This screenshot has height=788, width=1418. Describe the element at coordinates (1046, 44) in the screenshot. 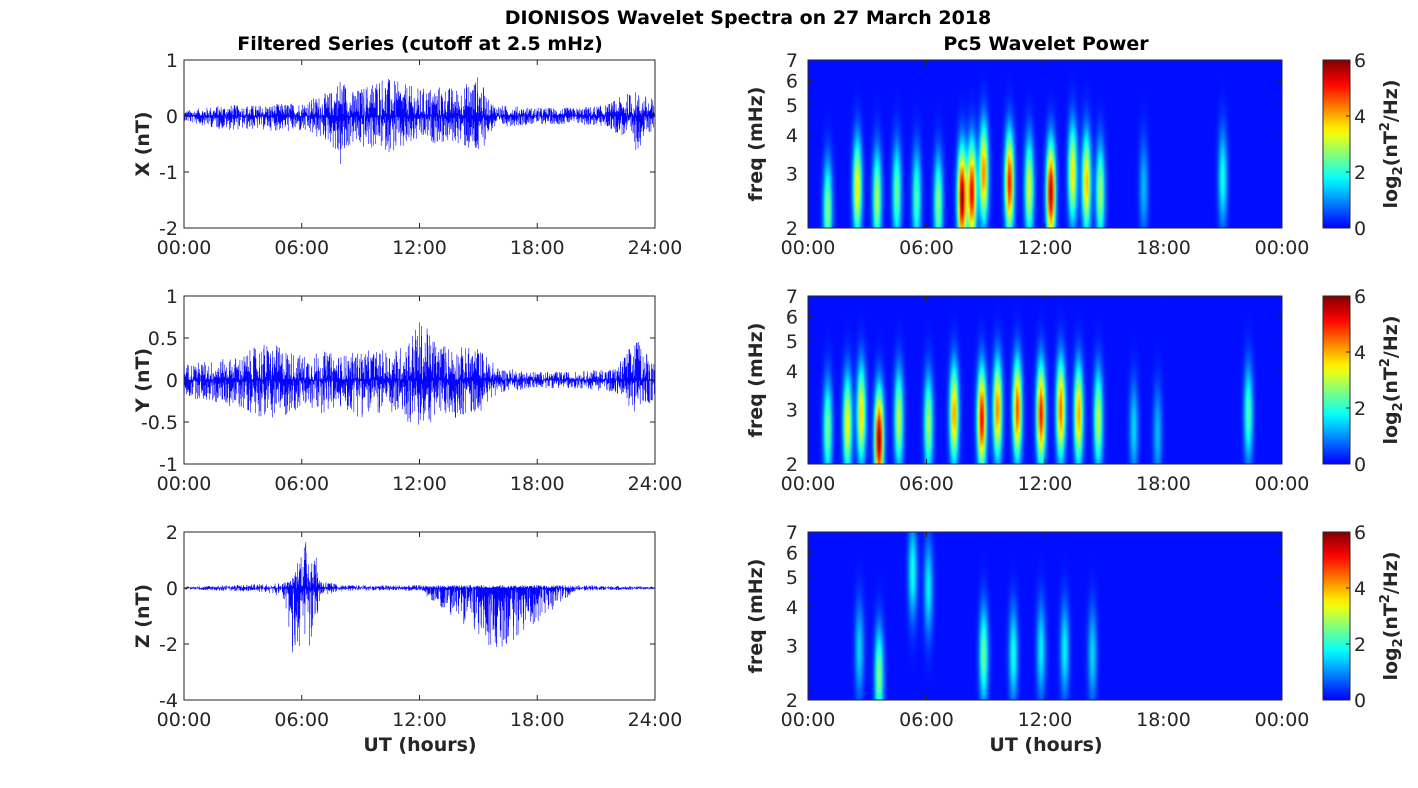

I see `right-column-title: Pc5 Wavelet Power` at that location.